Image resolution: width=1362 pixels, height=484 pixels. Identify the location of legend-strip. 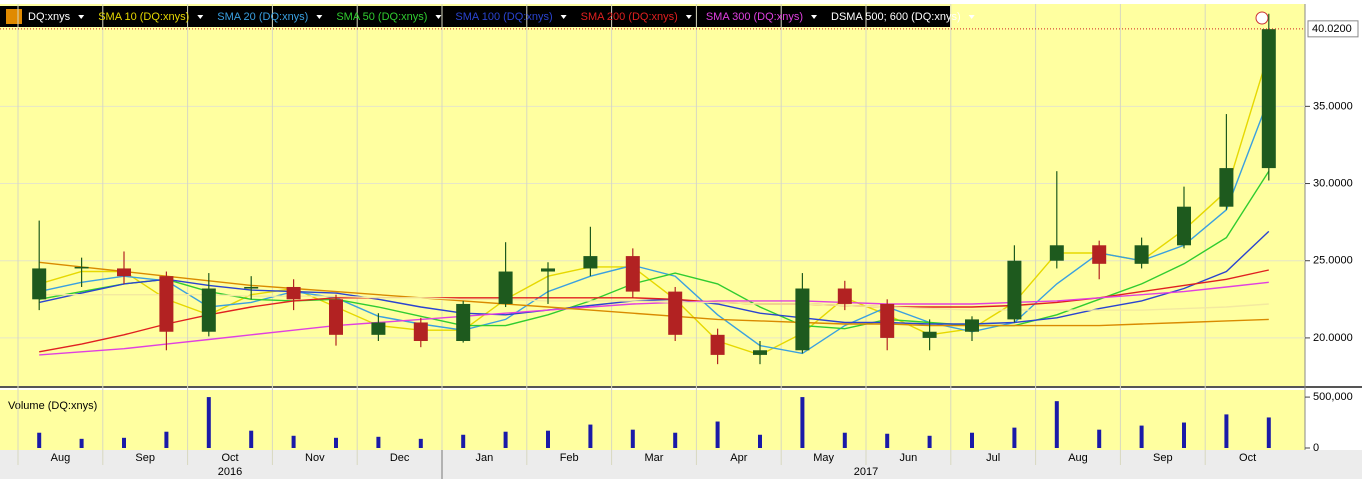
(475, 16).